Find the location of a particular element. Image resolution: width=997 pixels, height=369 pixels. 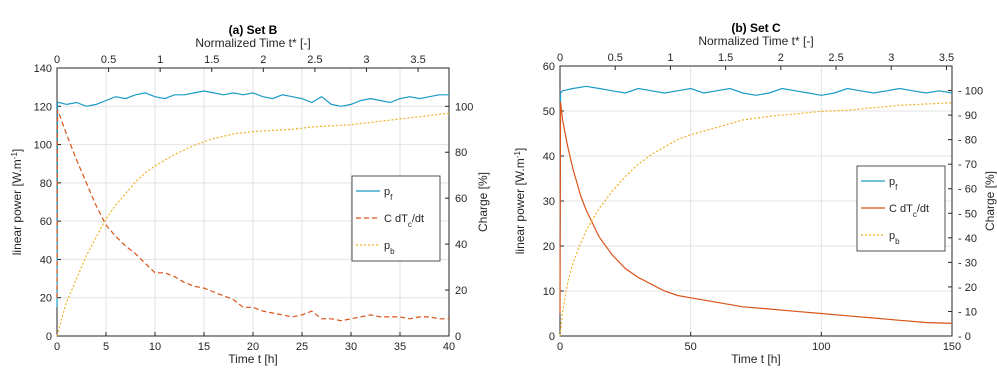

y2-tick-label: - 0 is located at coordinates (964, 337).